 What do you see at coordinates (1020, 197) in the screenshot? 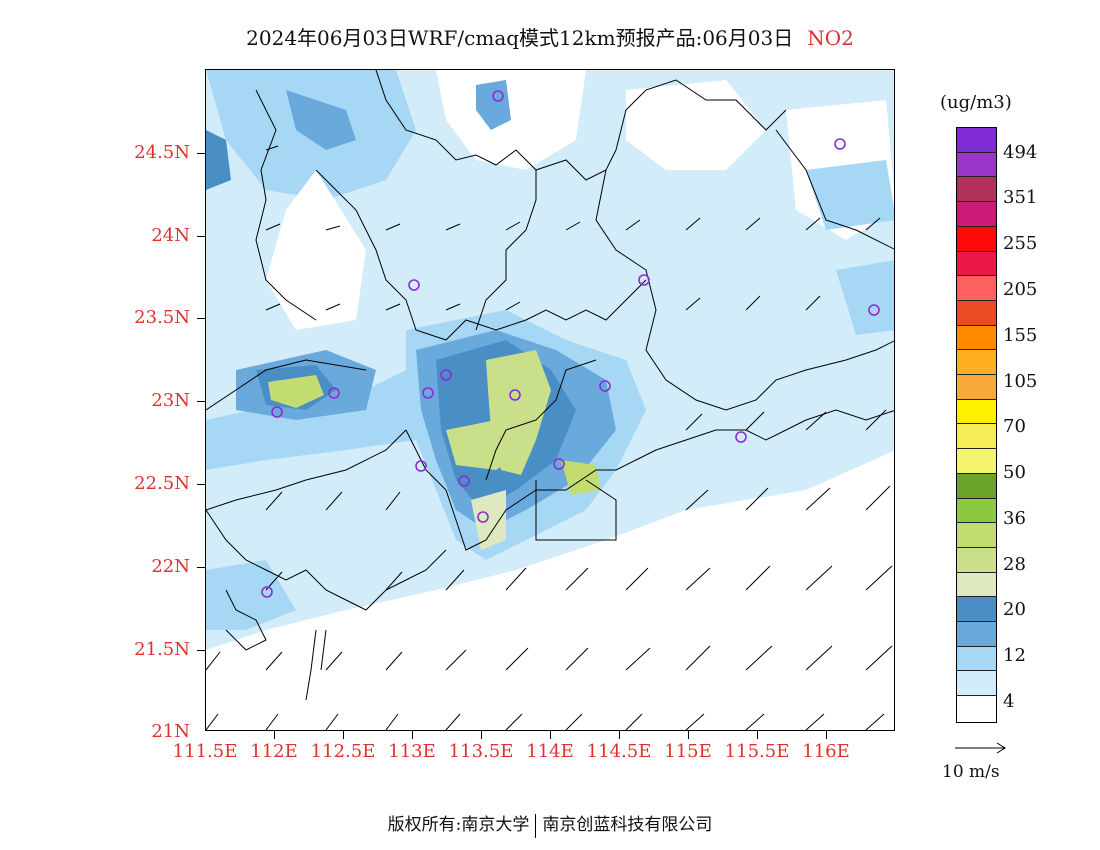
I see `legend-label: 351` at bounding box center [1020, 197].